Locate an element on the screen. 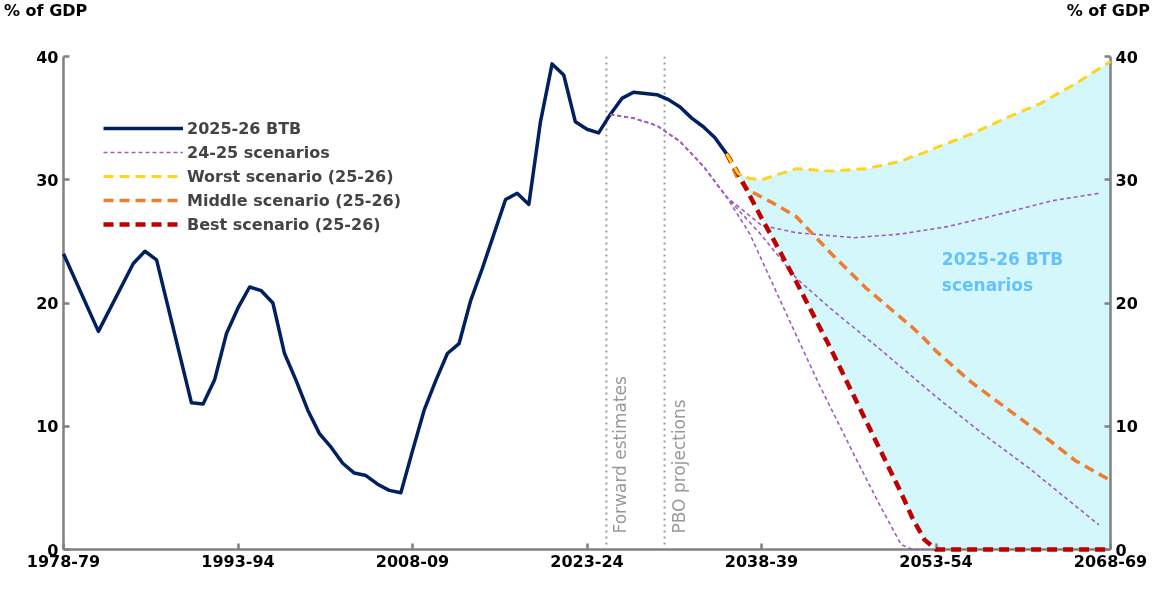 The width and height of the screenshot is (1166, 594). x-tick-label: 2053-54 is located at coordinates (936, 561).